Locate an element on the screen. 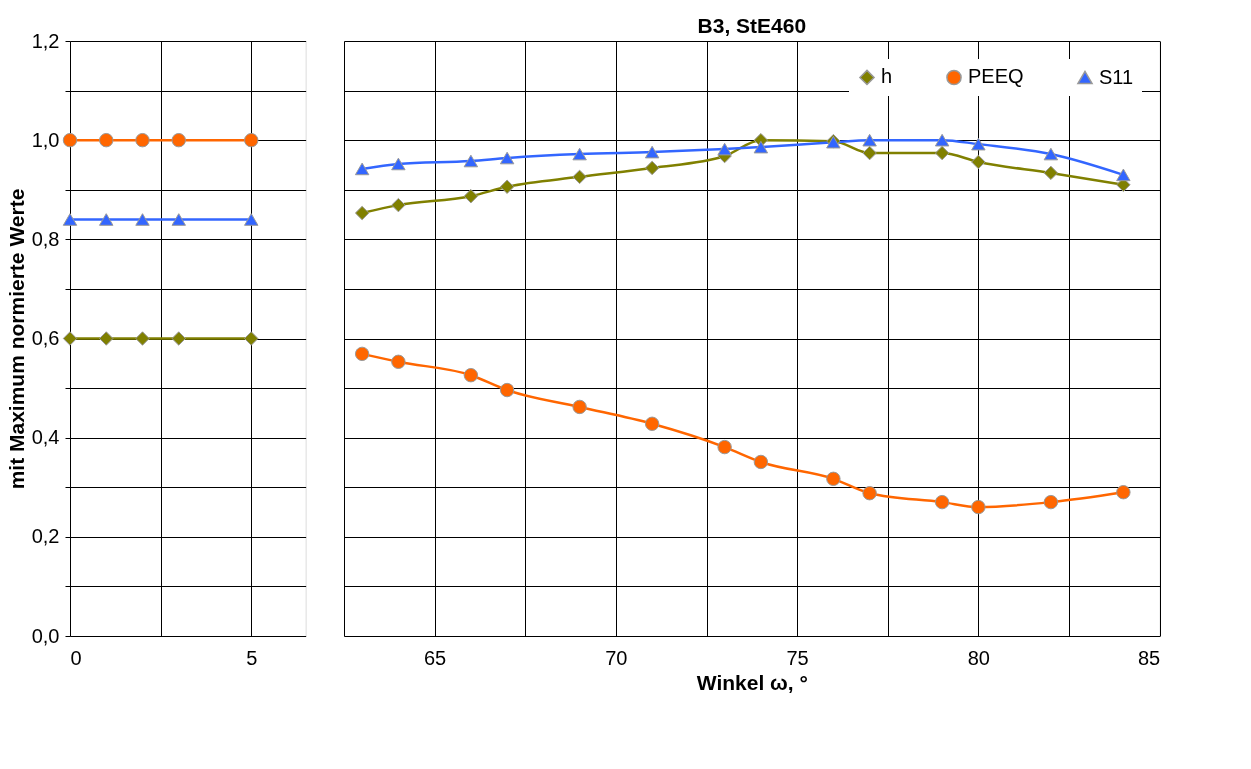  y-tick-label: 0,0 is located at coordinates (45, 635).